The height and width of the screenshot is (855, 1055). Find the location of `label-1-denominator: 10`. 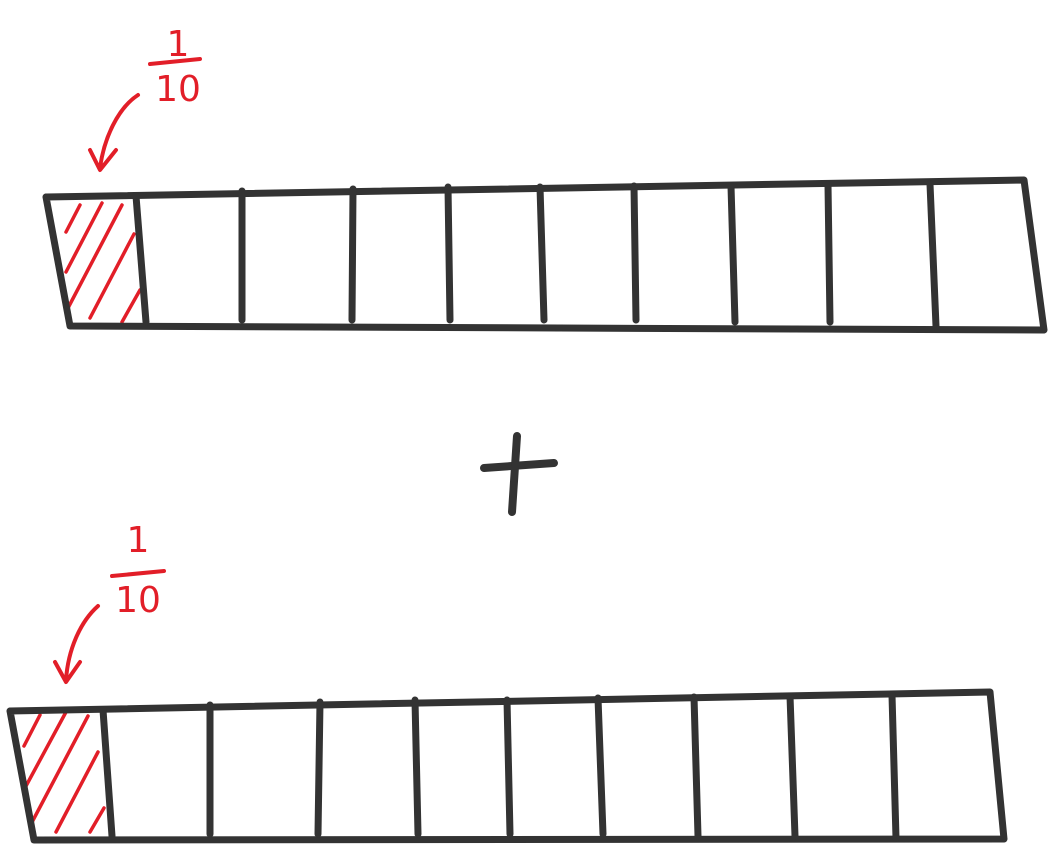

label-1-denominator: 10 is located at coordinates (178, 89).